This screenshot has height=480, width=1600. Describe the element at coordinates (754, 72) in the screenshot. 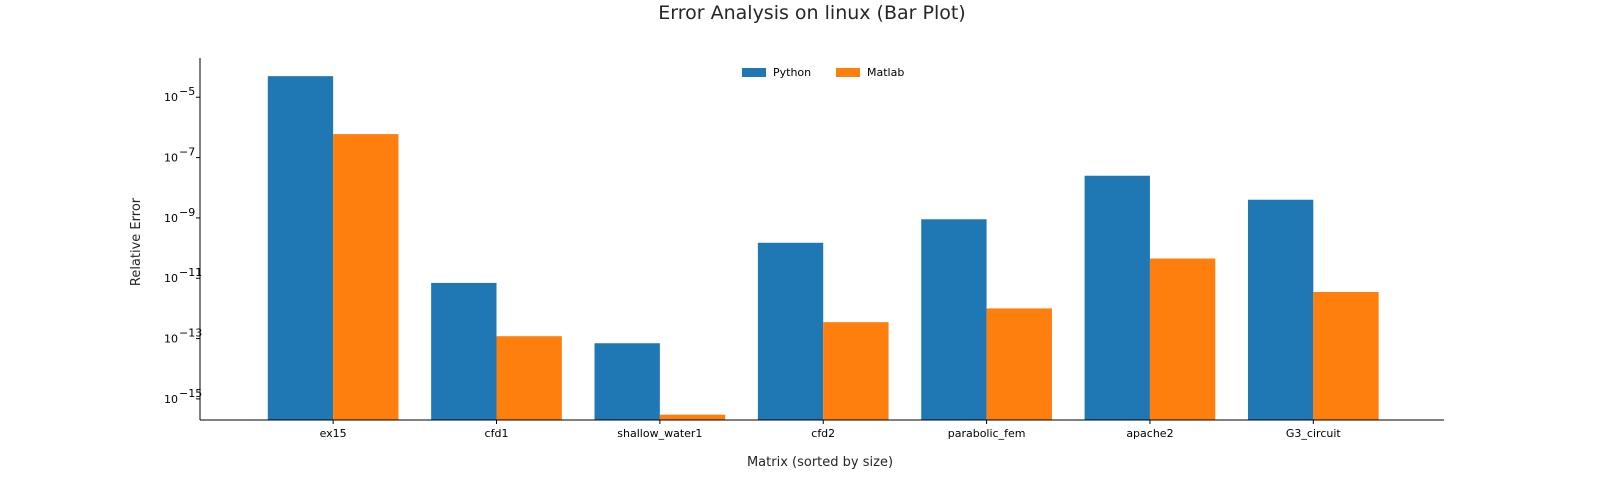

I see `legend-swatch-python` at that location.